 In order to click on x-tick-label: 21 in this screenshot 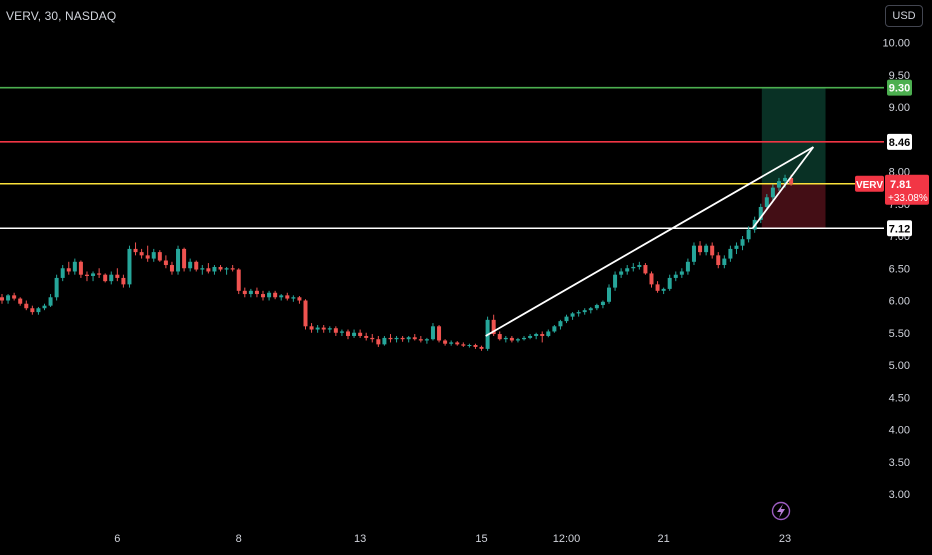, I will do `click(664, 539)`.